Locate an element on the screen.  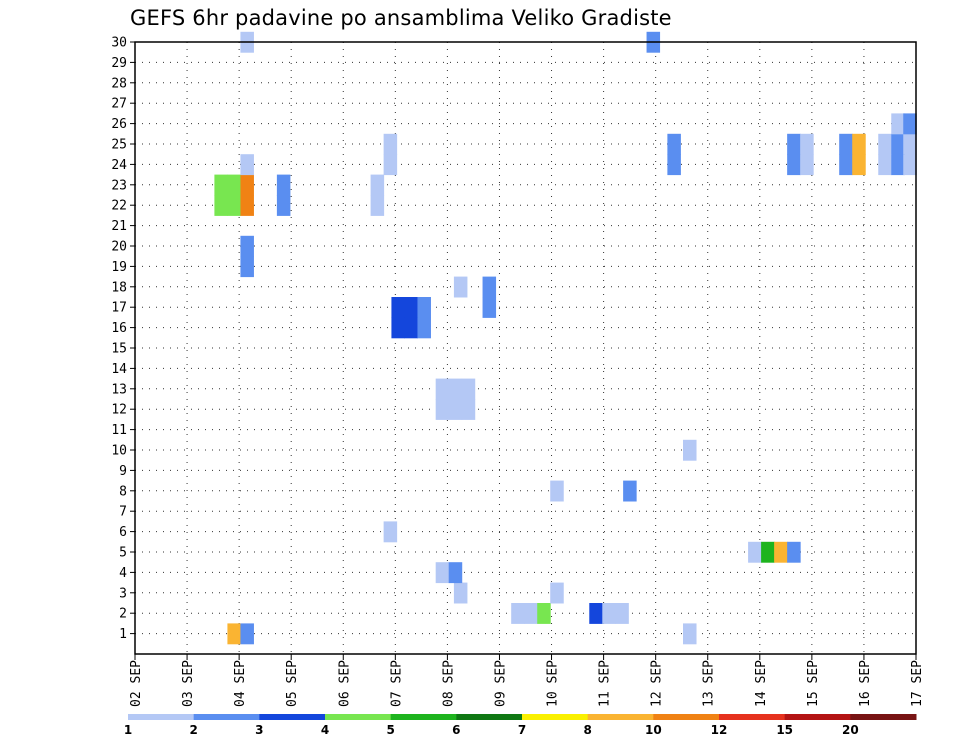
y-tick-label: 29 is located at coordinates (119, 63).